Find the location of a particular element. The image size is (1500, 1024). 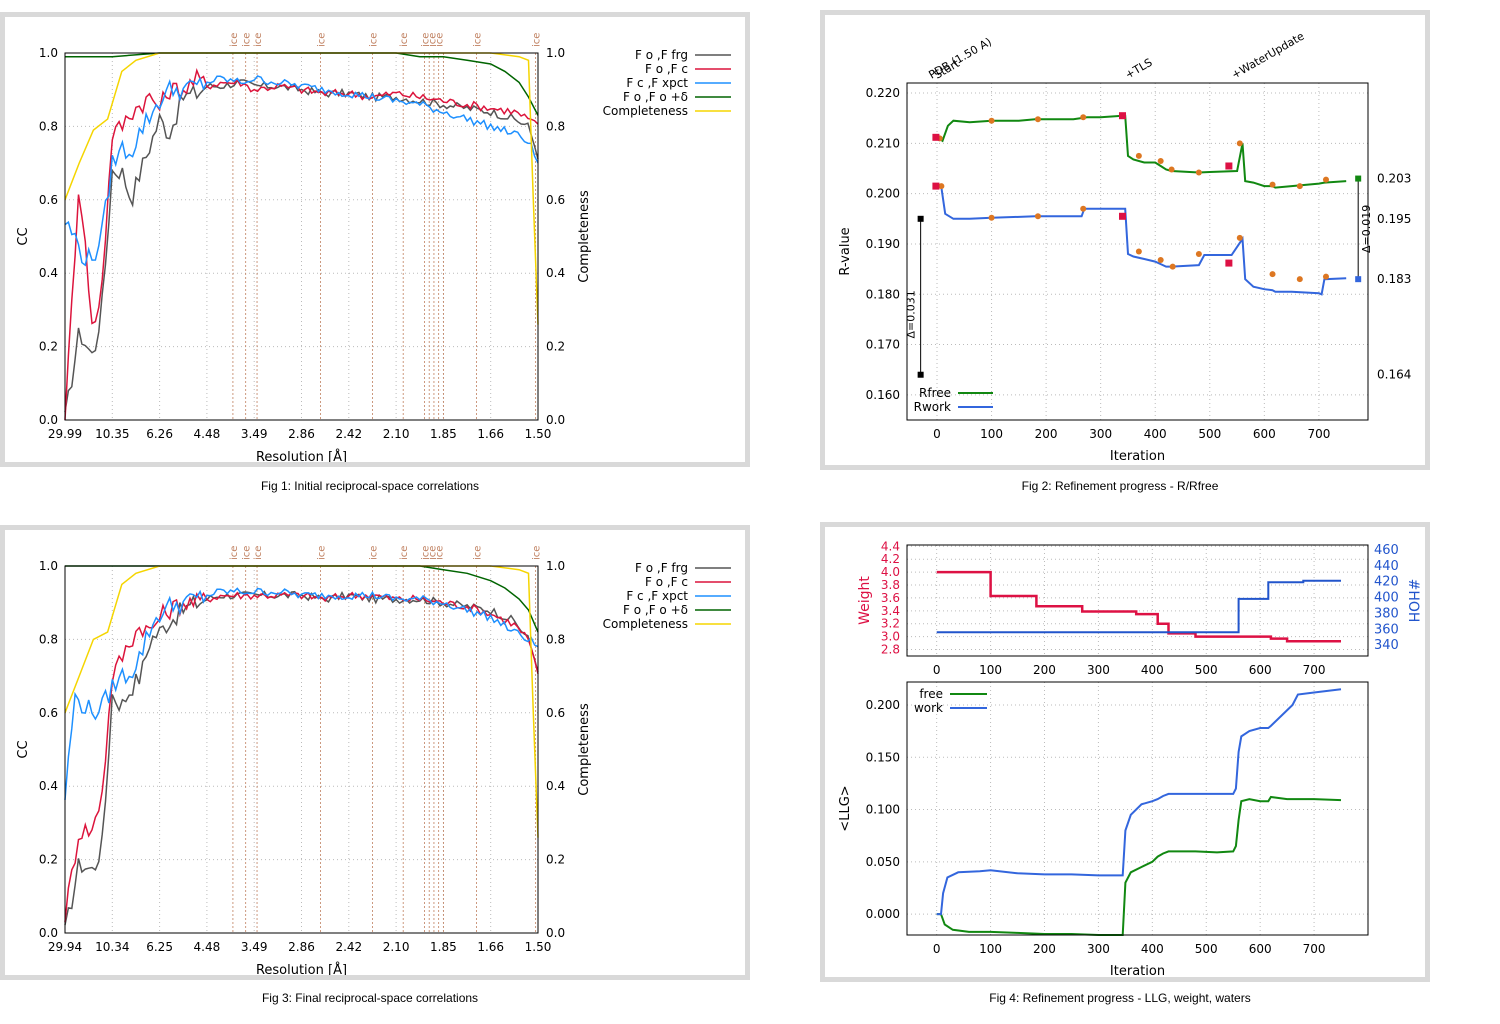

right-value-label: 0.183 is located at coordinates (1394, 279).